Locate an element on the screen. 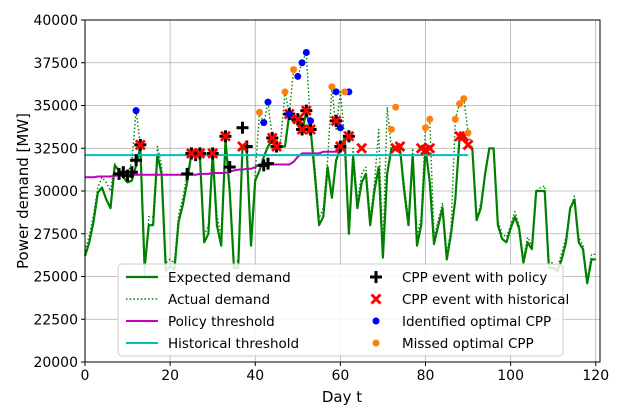 This screenshot has height=415, width=623. x-tick-label: 120 is located at coordinates (595, 376).